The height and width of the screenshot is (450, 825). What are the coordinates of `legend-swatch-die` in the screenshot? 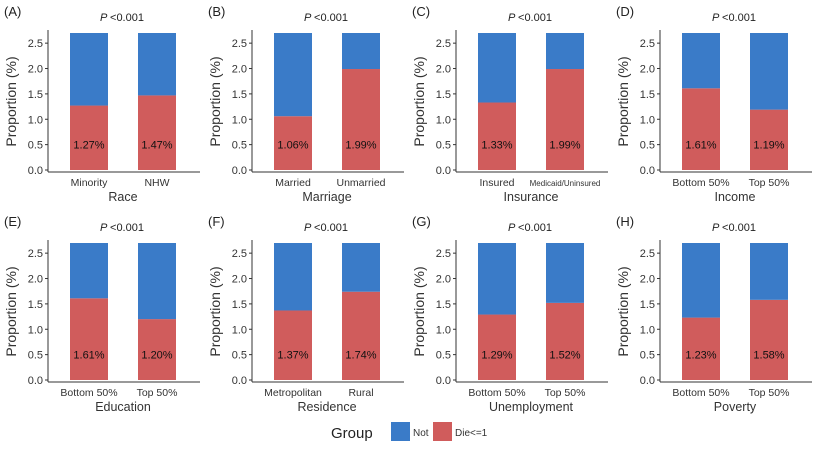 It's located at (442, 431).